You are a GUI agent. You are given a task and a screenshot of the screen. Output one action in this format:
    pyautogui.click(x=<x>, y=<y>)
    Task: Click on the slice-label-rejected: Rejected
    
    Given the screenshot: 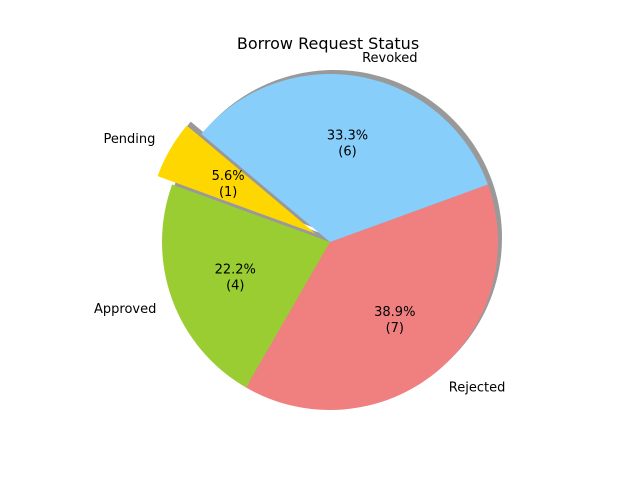 What is the action you would take?
    pyautogui.click(x=477, y=388)
    